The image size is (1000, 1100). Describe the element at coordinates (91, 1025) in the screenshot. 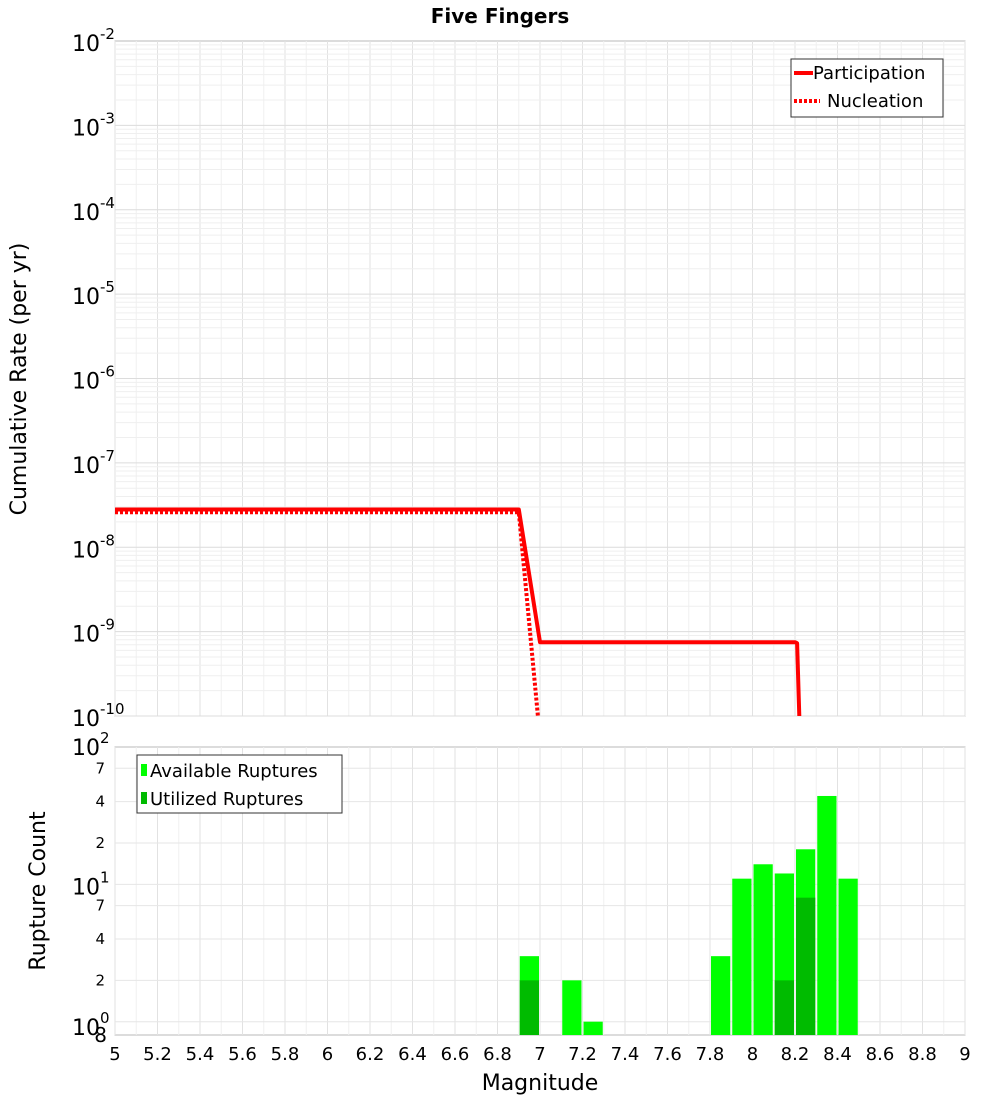

I see `y-tick-label: 10⁰` at that location.